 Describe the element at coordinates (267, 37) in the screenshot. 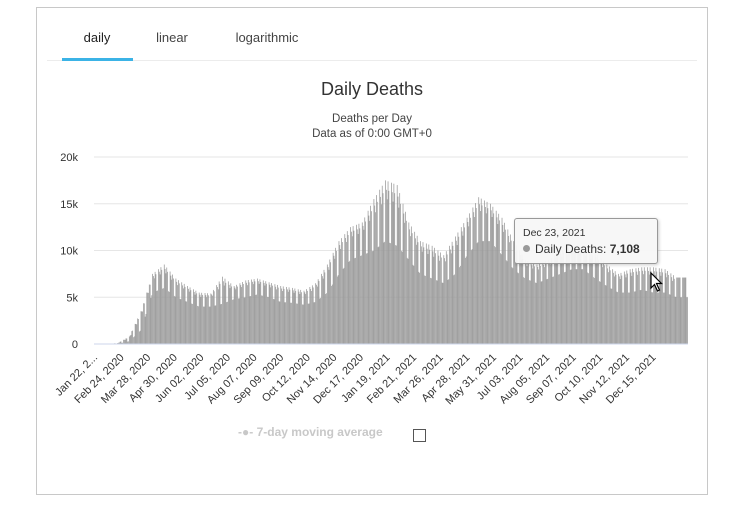

I see `tab-logarithmic: logarithmic` at that location.